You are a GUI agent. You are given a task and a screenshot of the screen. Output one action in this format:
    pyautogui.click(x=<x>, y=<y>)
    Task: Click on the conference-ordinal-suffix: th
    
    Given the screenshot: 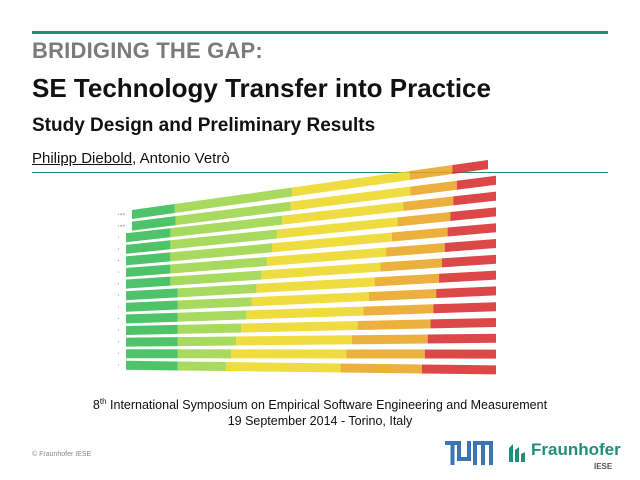 What is the action you would take?
    pyautogui.click(x=103, y=401)
    